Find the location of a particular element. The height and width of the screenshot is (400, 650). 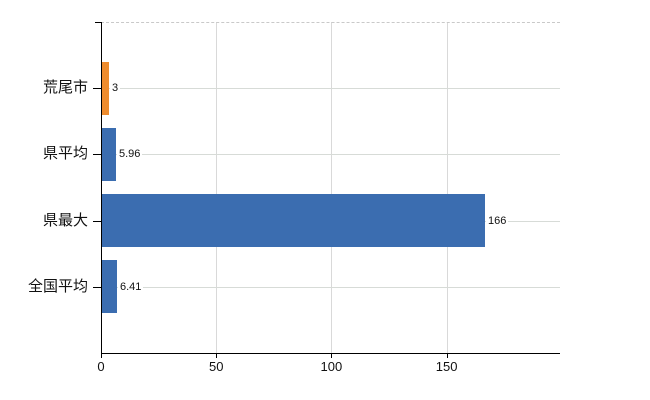

x-tick-label: 50 is located at coordinates (216, 366).